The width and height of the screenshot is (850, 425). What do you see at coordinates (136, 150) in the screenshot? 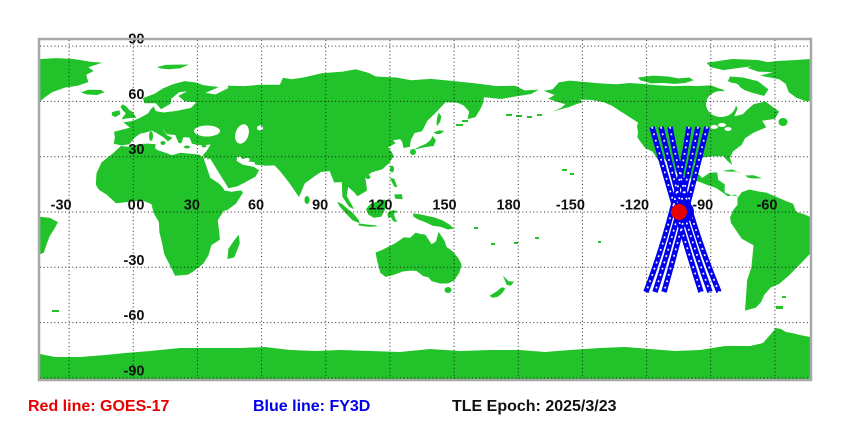
I see `lat-tick-label: 30` at bounding box center [136, 150].